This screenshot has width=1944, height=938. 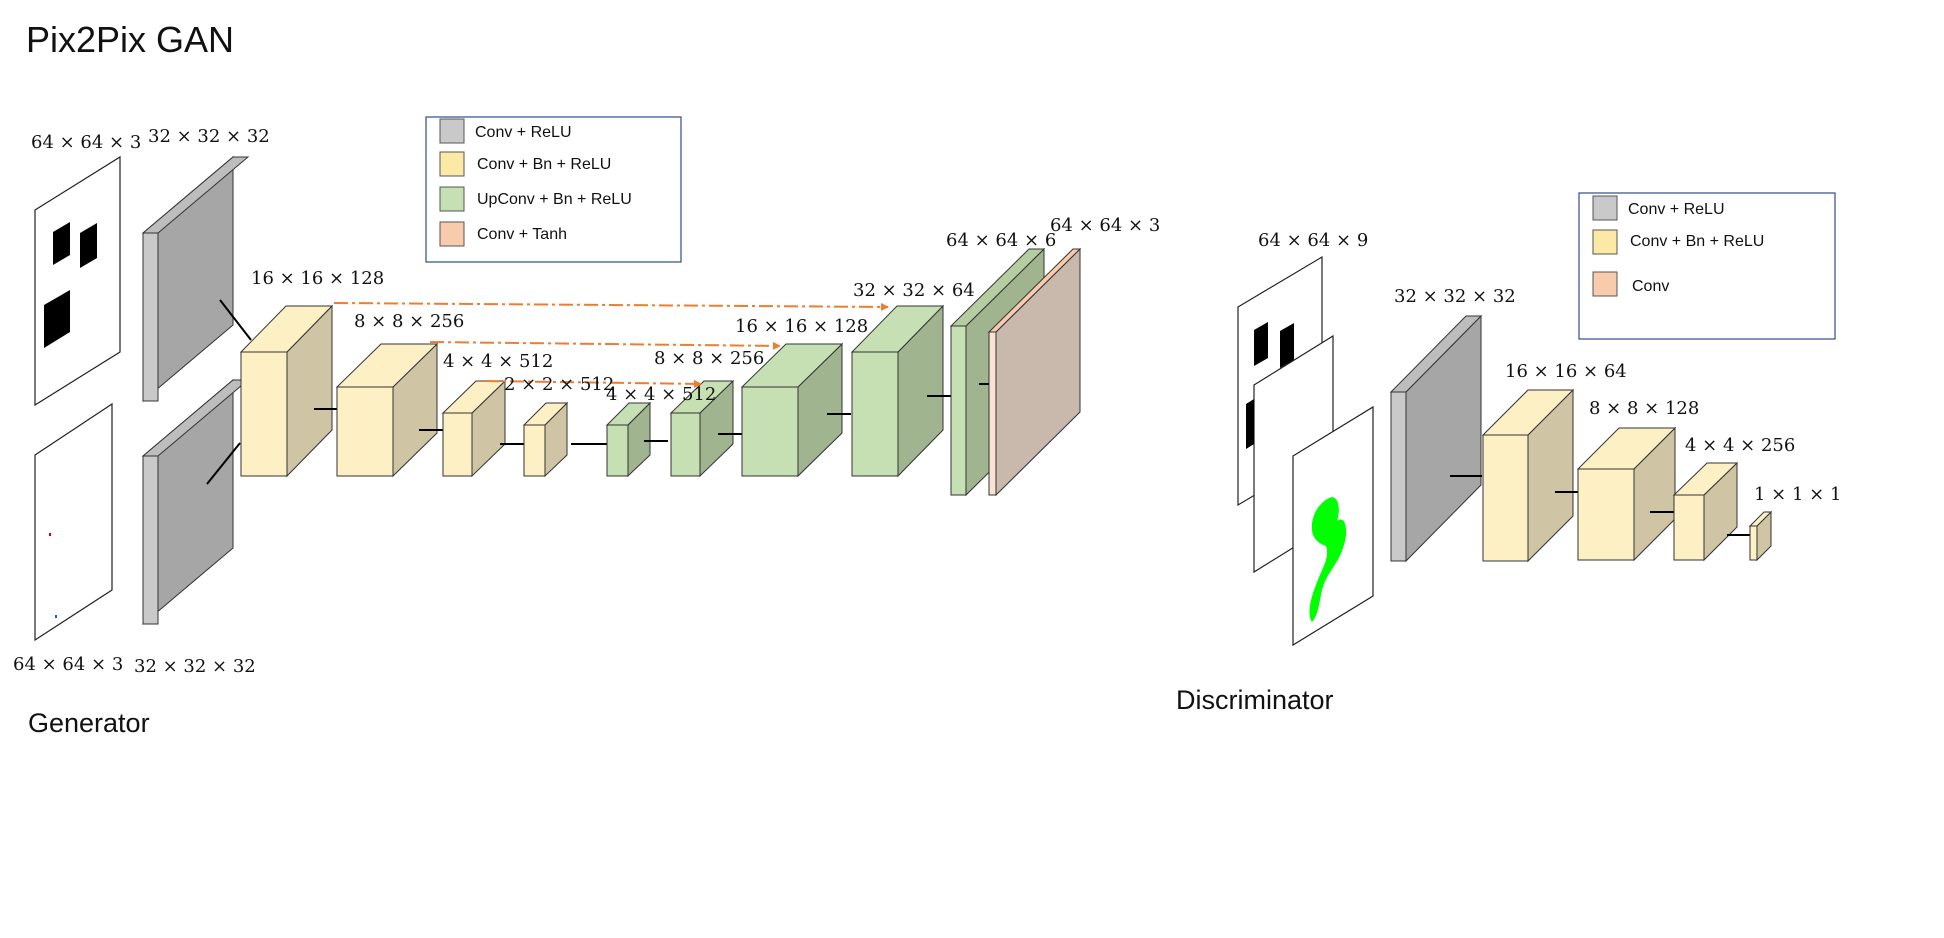 What do you see at coordinates (1605, 284) in the screenshot?
I see `legend-swatch-conv` at bounding box center [1605, 284].